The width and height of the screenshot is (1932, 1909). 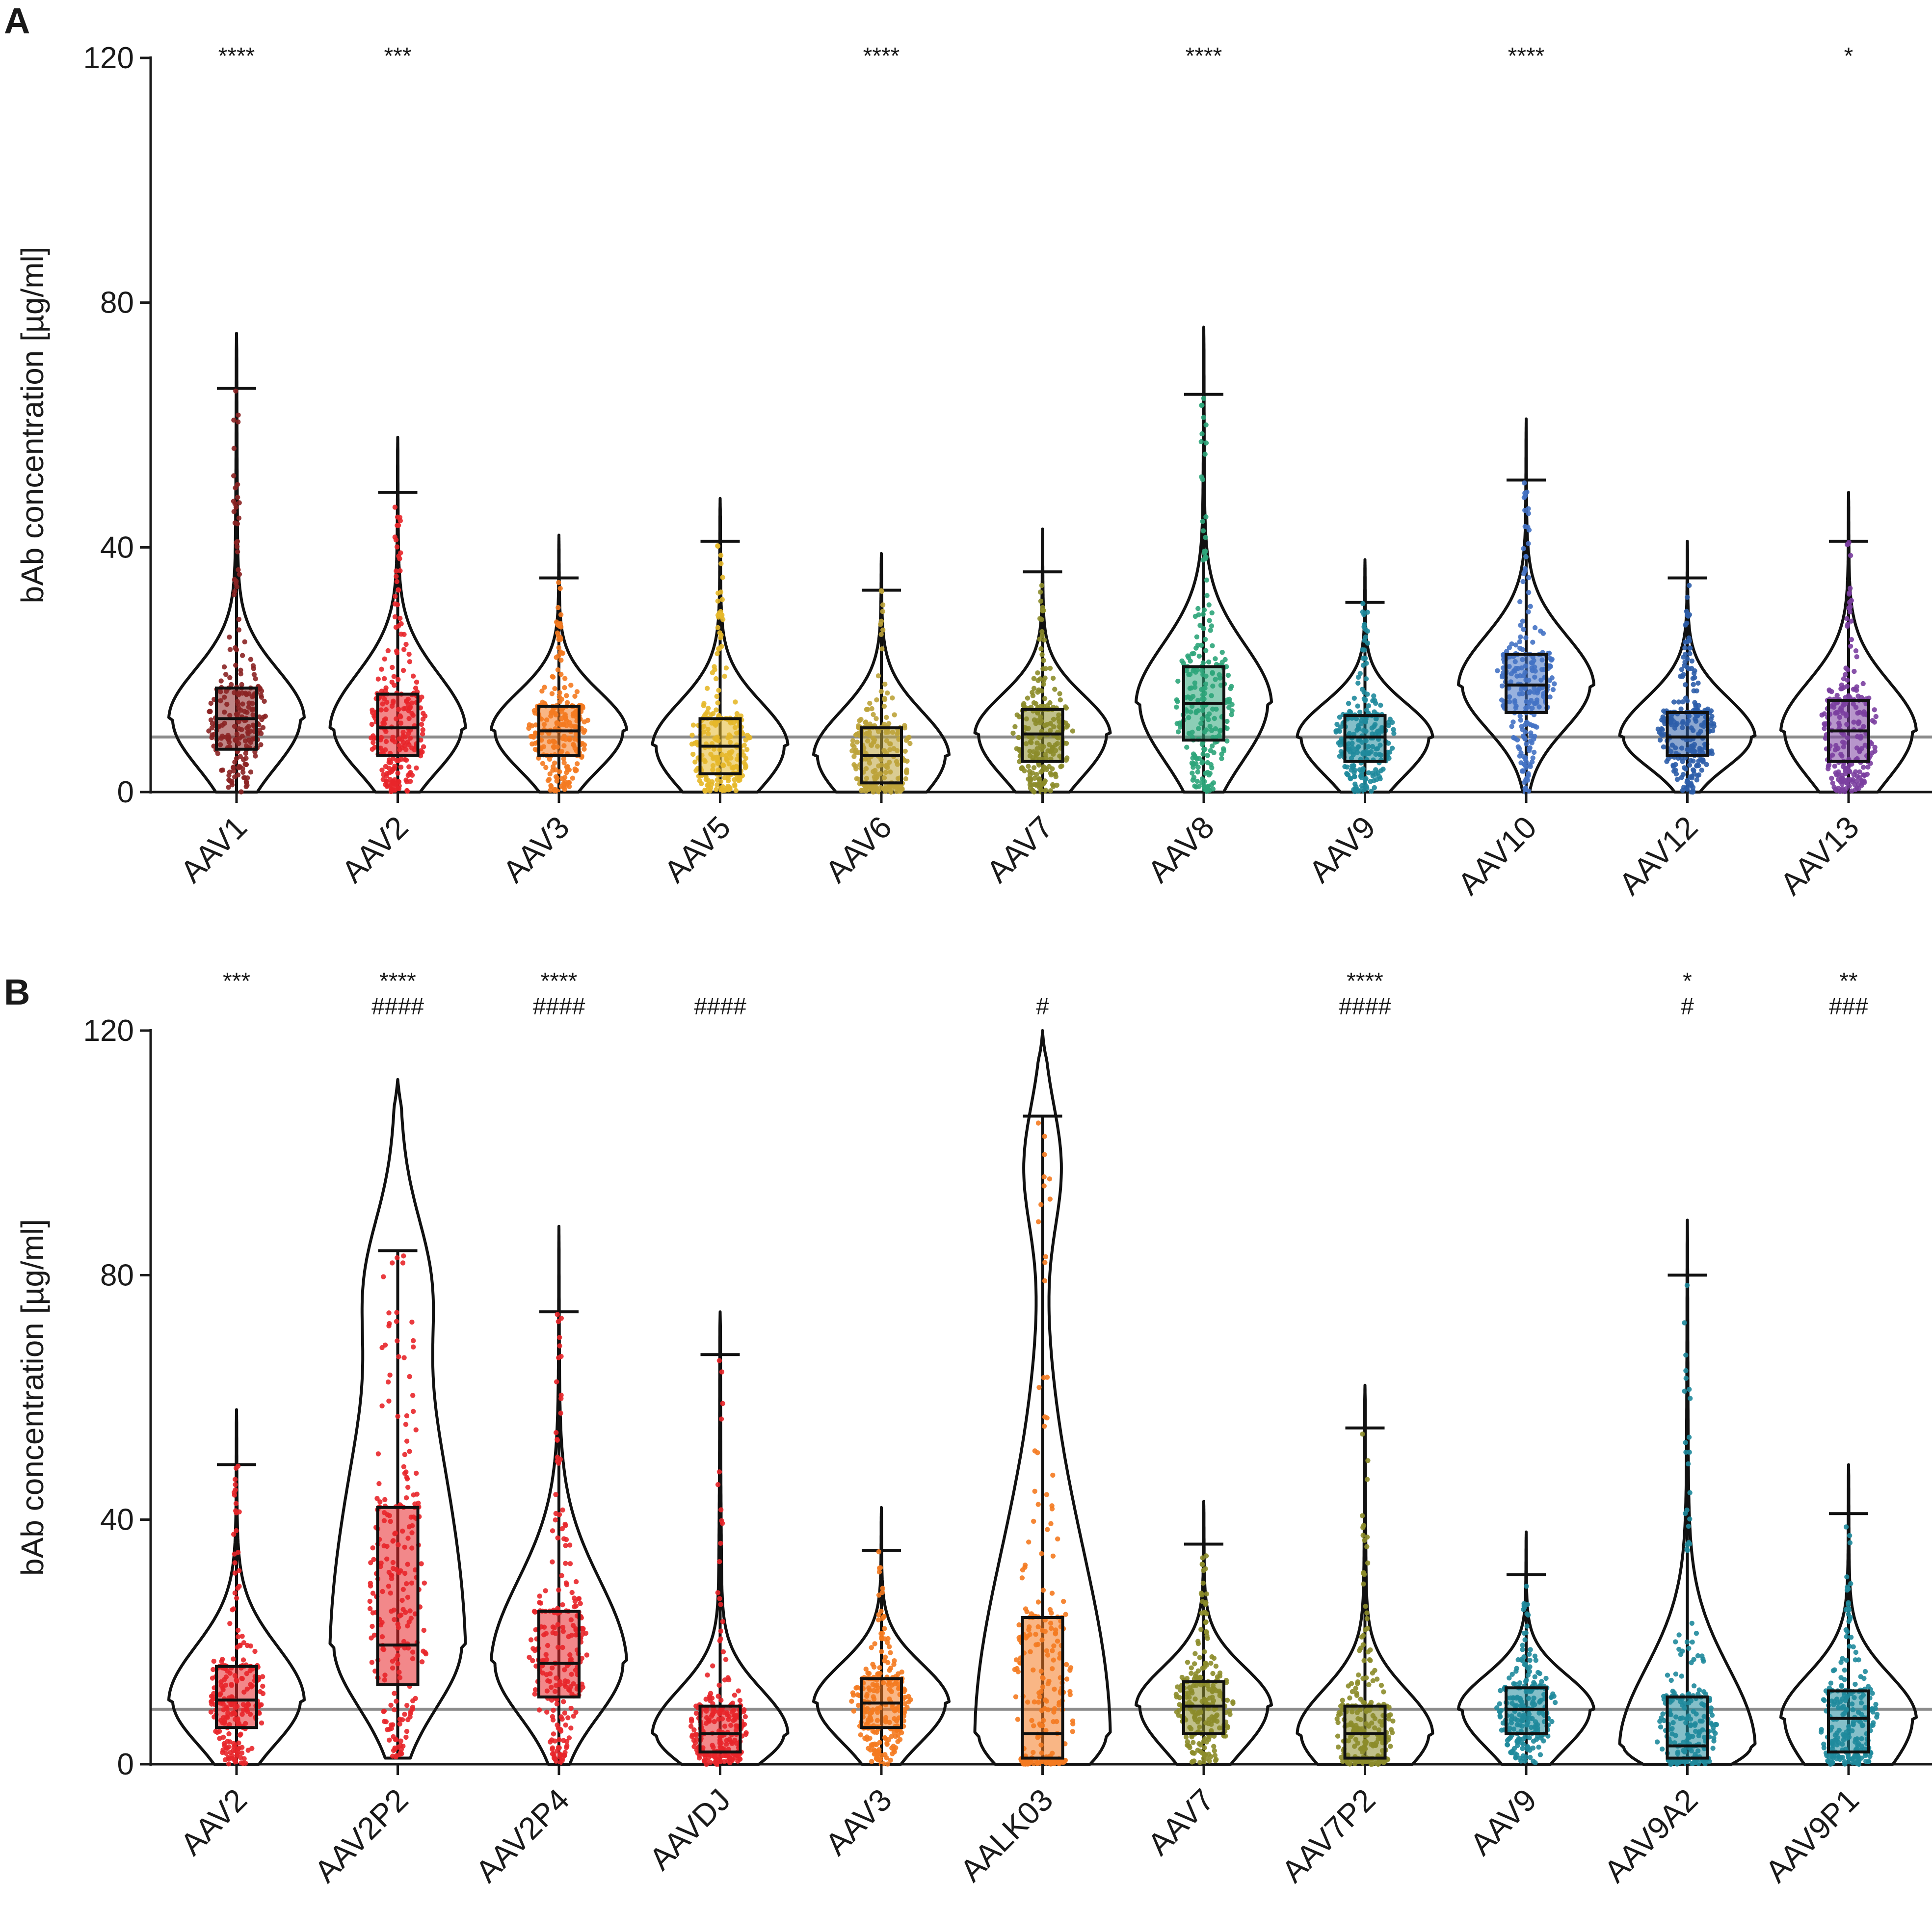 What do you see at coordinates (1042, 708) in the screenshot?
I see `violin-group-a-aav7: AAV7` at bounding box center [1042, 708].